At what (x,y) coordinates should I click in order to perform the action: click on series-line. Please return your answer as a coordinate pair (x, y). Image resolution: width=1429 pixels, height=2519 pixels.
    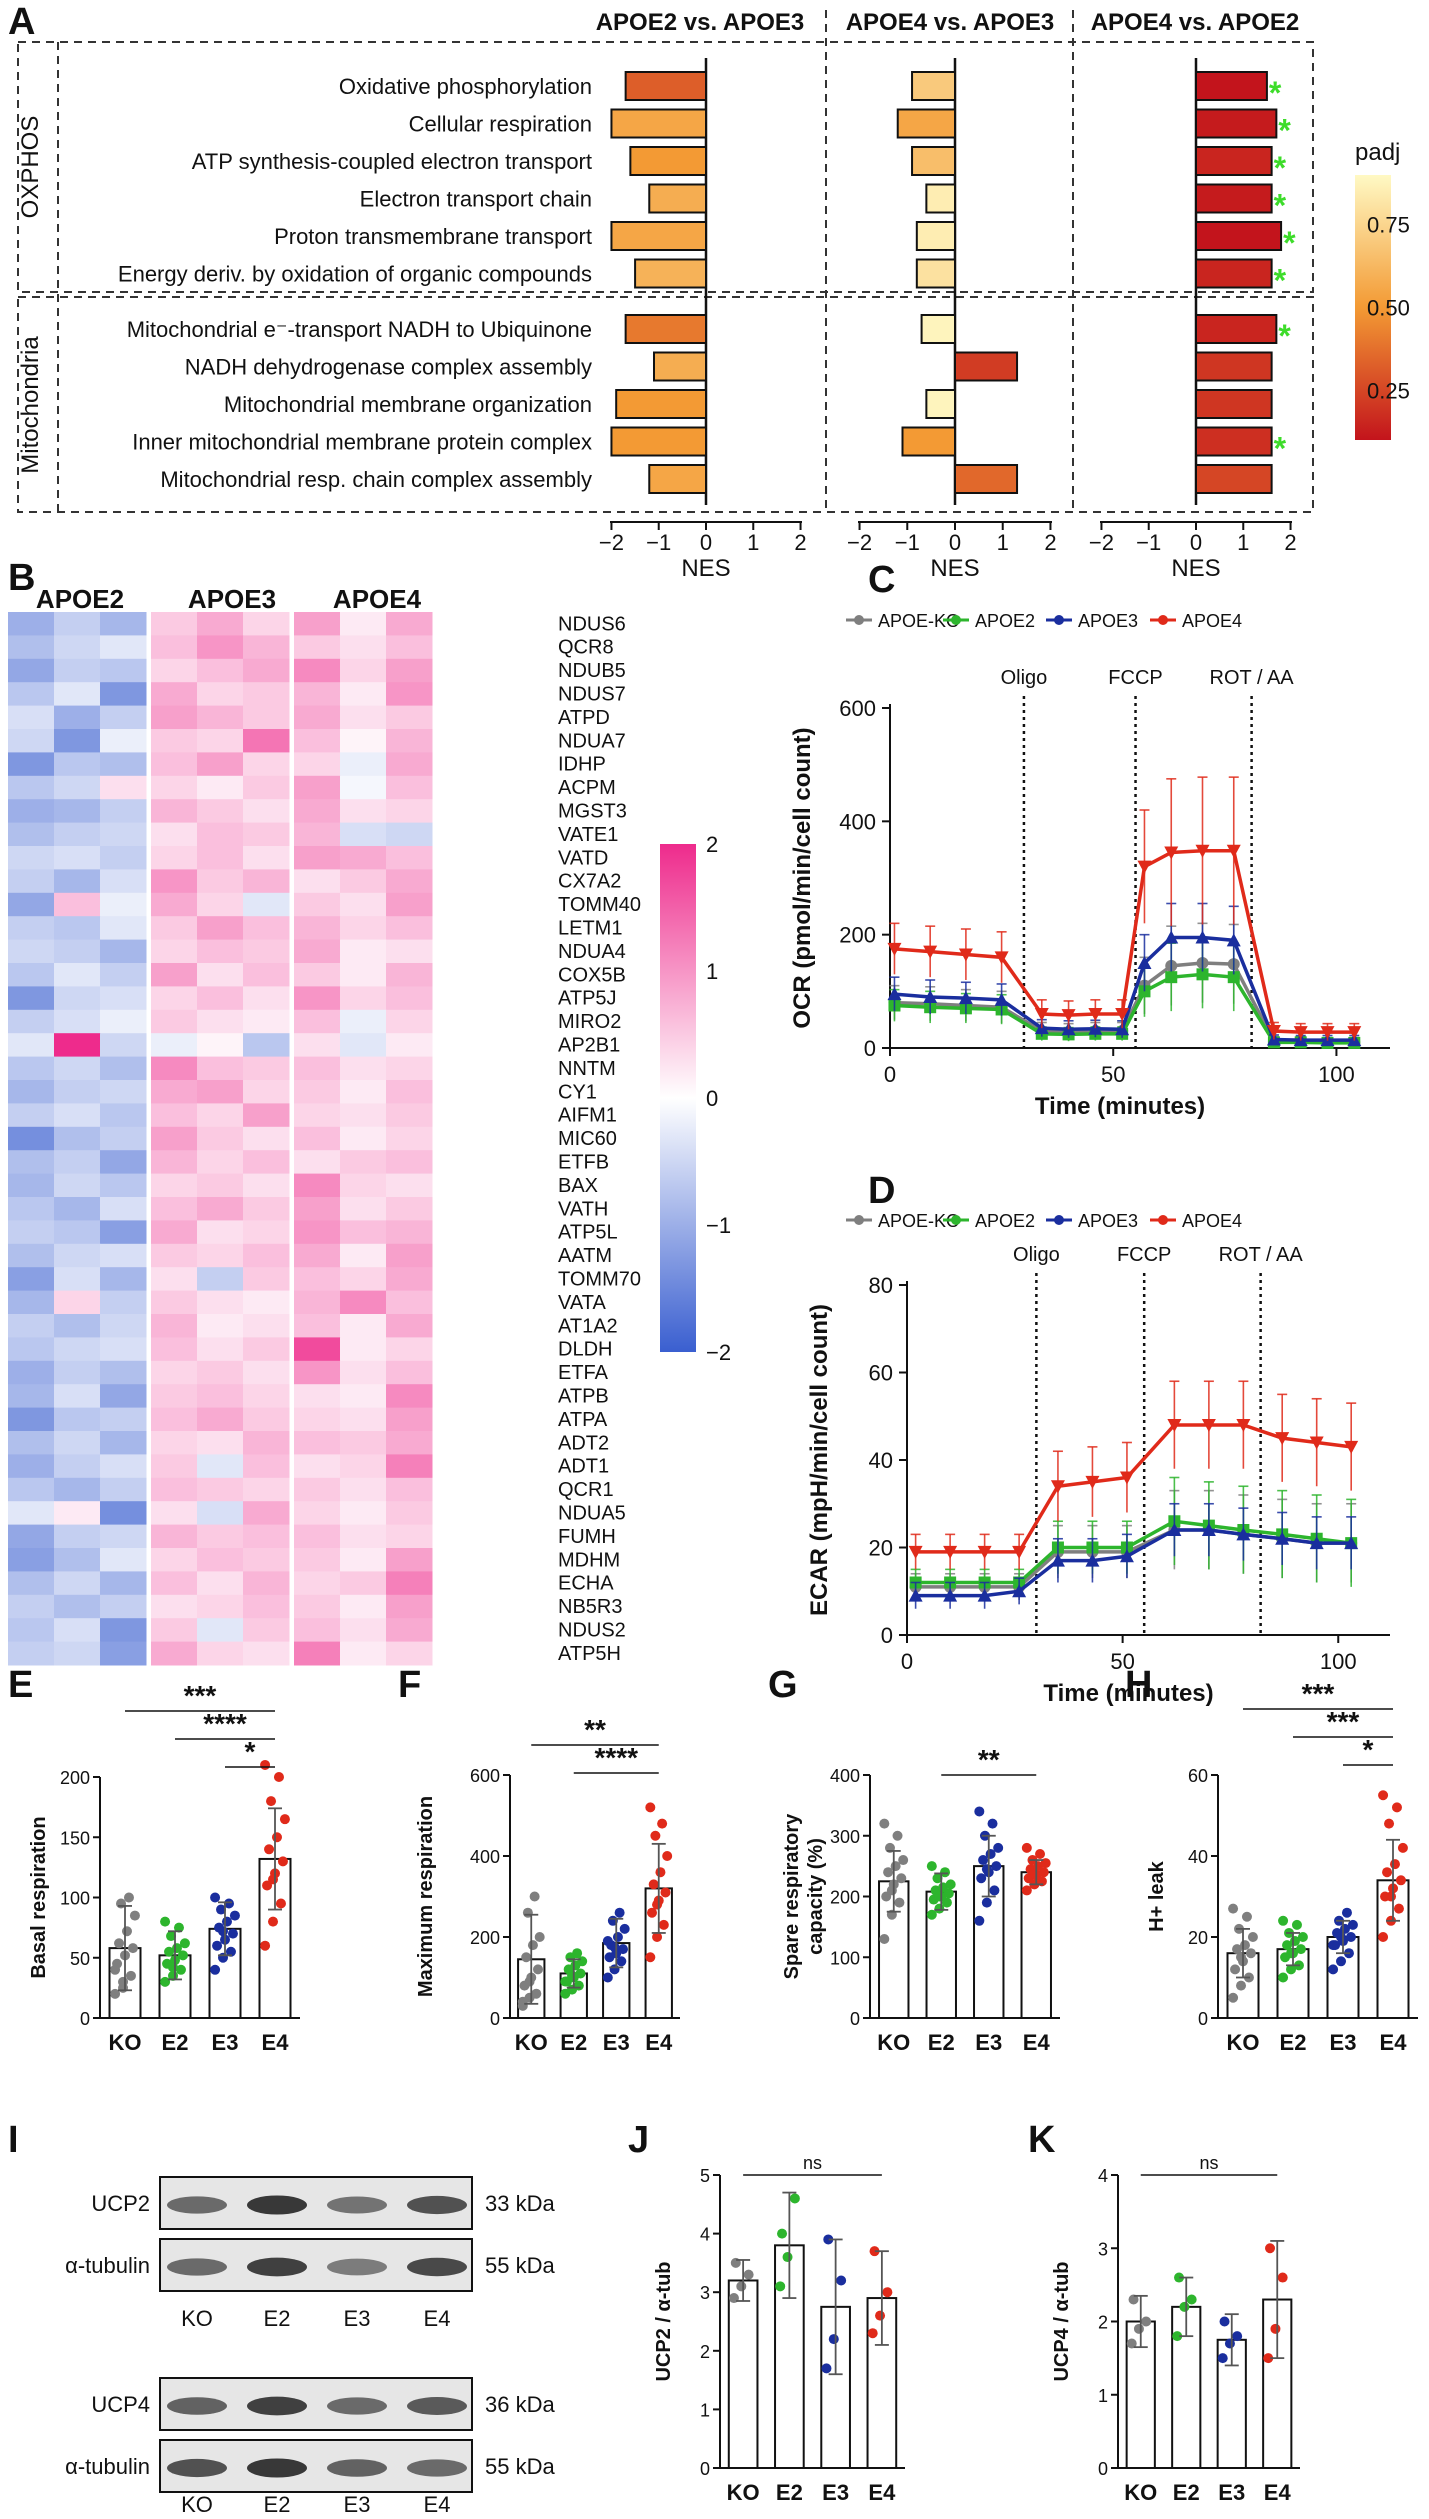
    Looking at the image, I should click on (1124, 988).